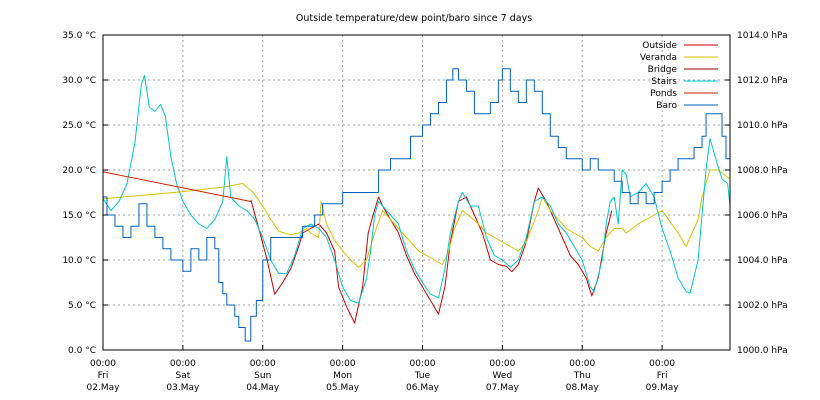 The height and width of the screenshot is (400, 820). Describe the element at coordinates (503, 388) in the screenshot. I see `x-tick-date: 07.May` at that location.